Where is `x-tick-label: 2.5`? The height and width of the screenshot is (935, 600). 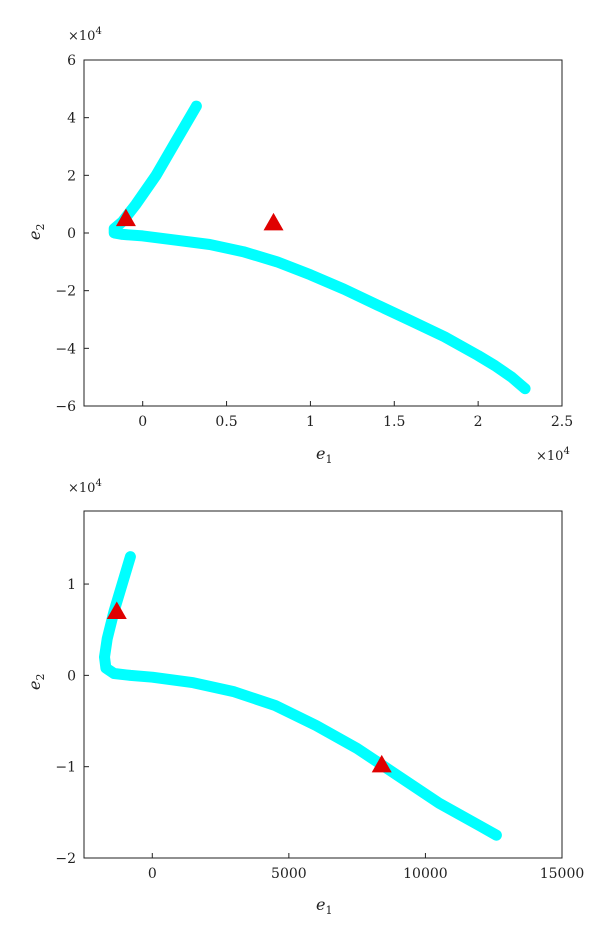 x-tick-label: 2.5 is located at coordinates (562, 422).